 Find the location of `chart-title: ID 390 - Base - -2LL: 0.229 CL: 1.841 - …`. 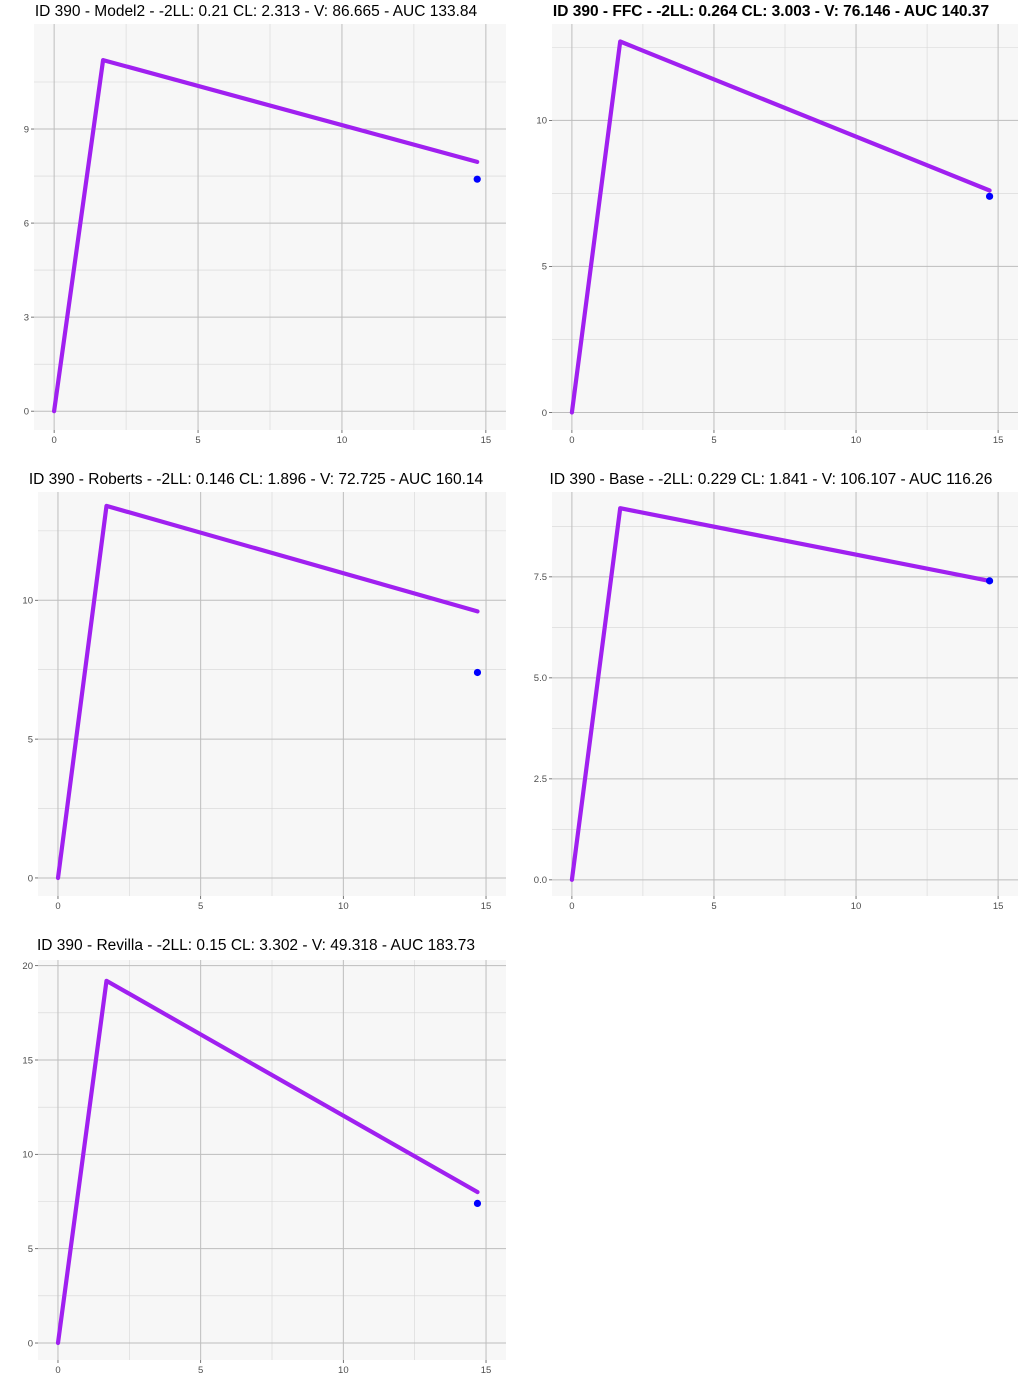

chart-title: ID 390 - Base - -2LL: 0.229 CL: 1.841 - … is located at coordinates (771, 479).